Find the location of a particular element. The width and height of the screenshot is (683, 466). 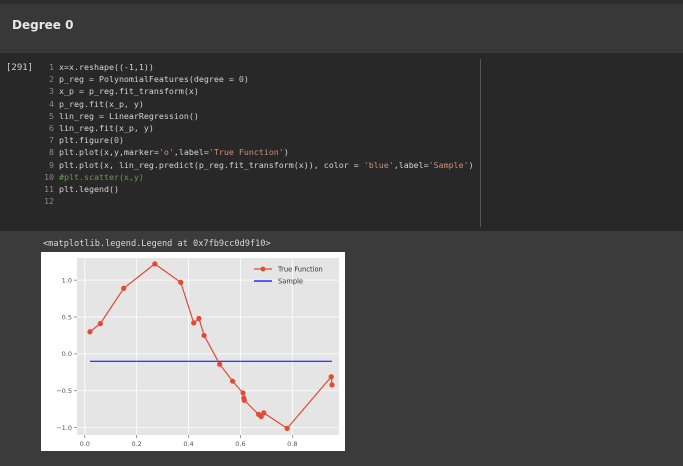

code-line: 3 x_p = p_reg.fit_transform(x) is located at coordinates (258, 91).